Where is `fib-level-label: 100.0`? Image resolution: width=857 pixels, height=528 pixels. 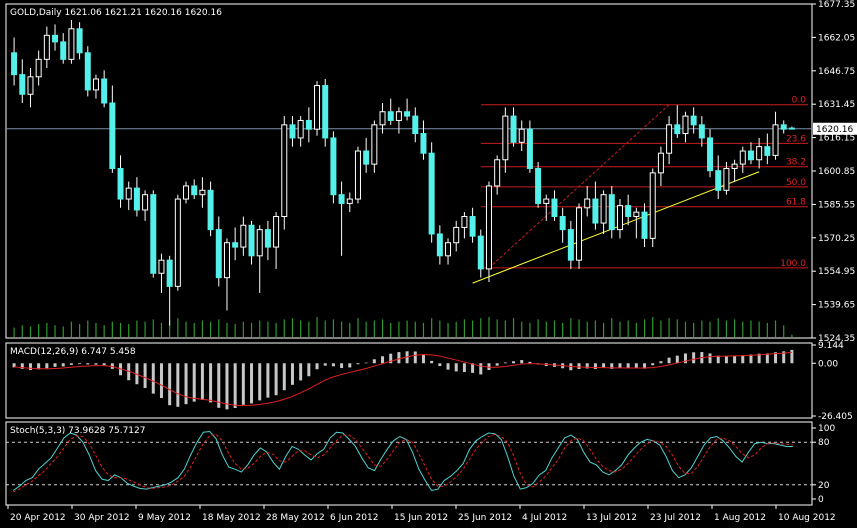 fib-level-label: 100.0 is located at coordinates (793, 264).